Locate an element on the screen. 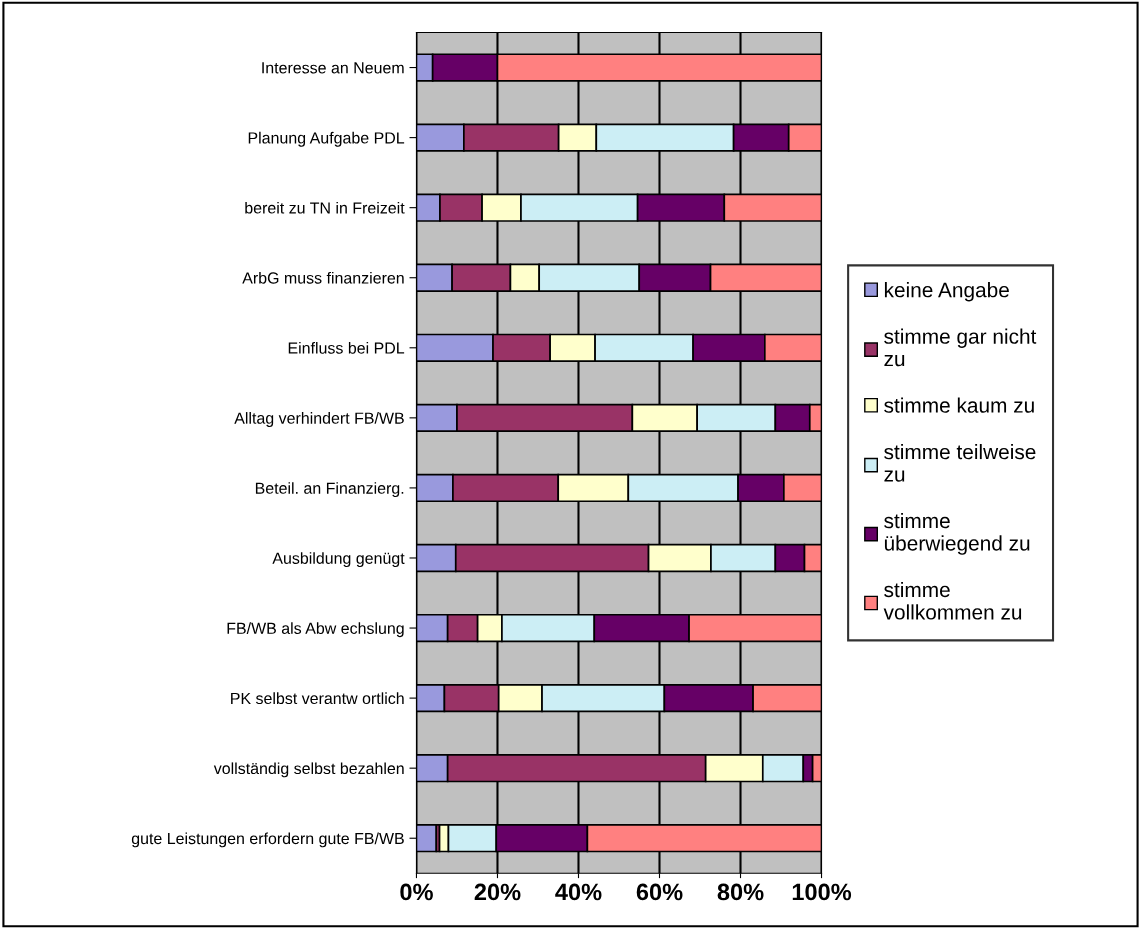 This screenshot has height=929, width=1141. y-tick-label: vollständig selbst bezahlen is located at coordinates (308, 770).